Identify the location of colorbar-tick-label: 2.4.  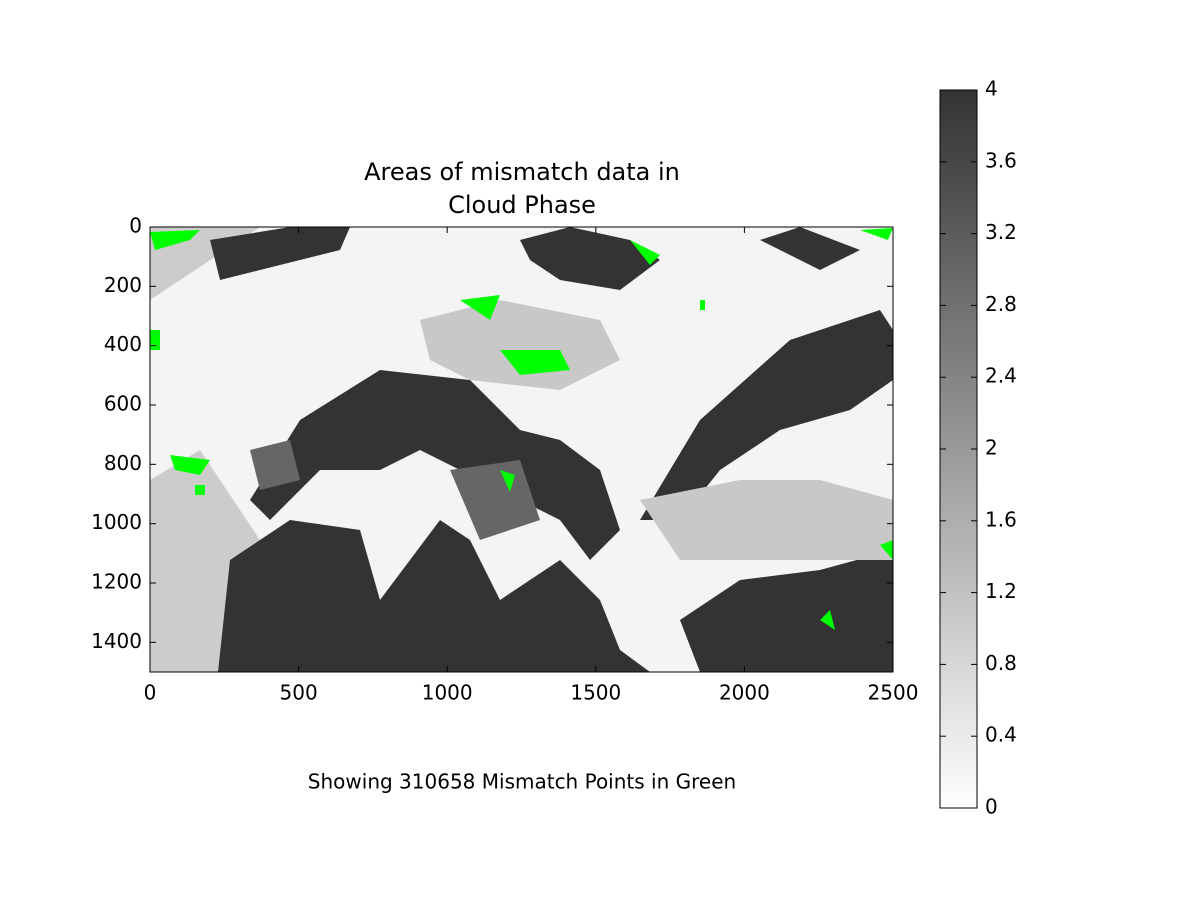
(1001, 376).